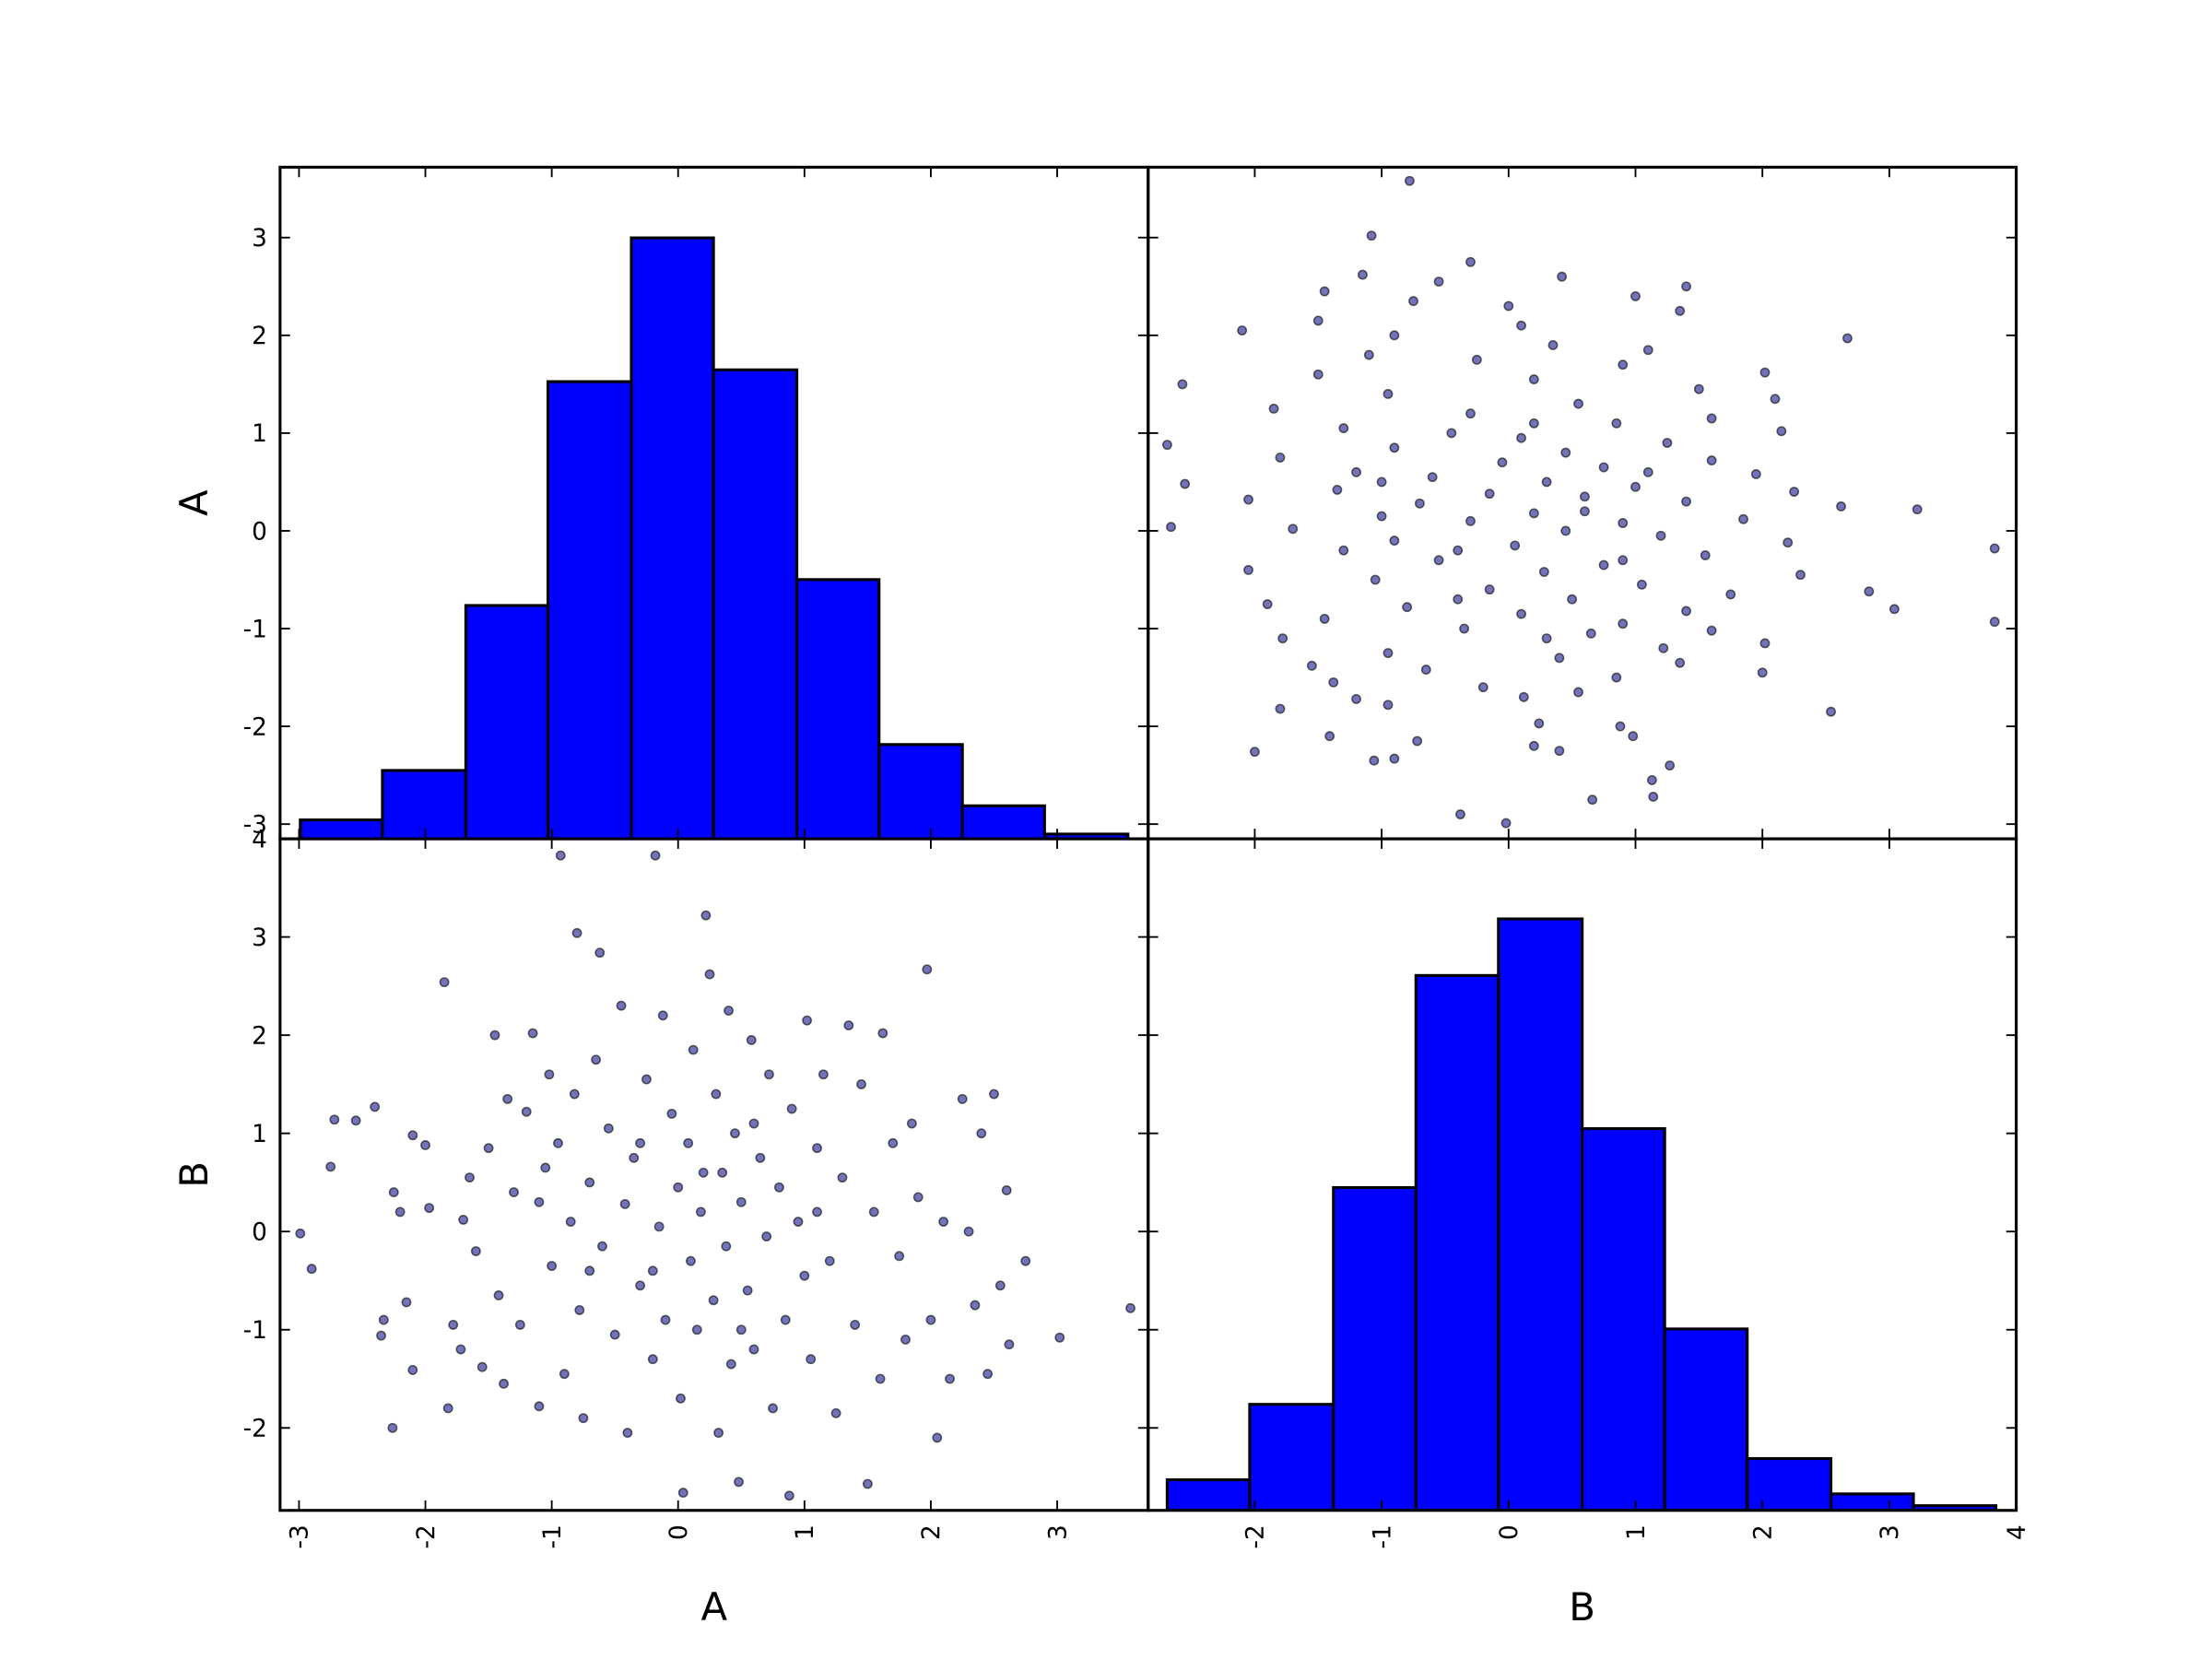 This screenshot has width=2212, height=1659. Describe the element at coordinates (1382, 1536) in the screenshot. I see `x-tick-label: -1` at that location.